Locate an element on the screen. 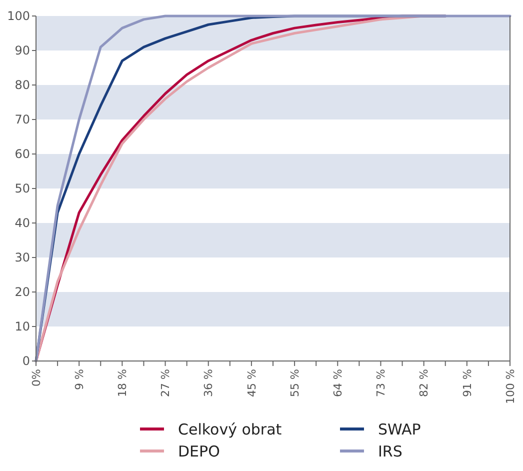 This screenshot has width=523, height=471. y-tick-label: 40 is located at coordinates (22, 223).